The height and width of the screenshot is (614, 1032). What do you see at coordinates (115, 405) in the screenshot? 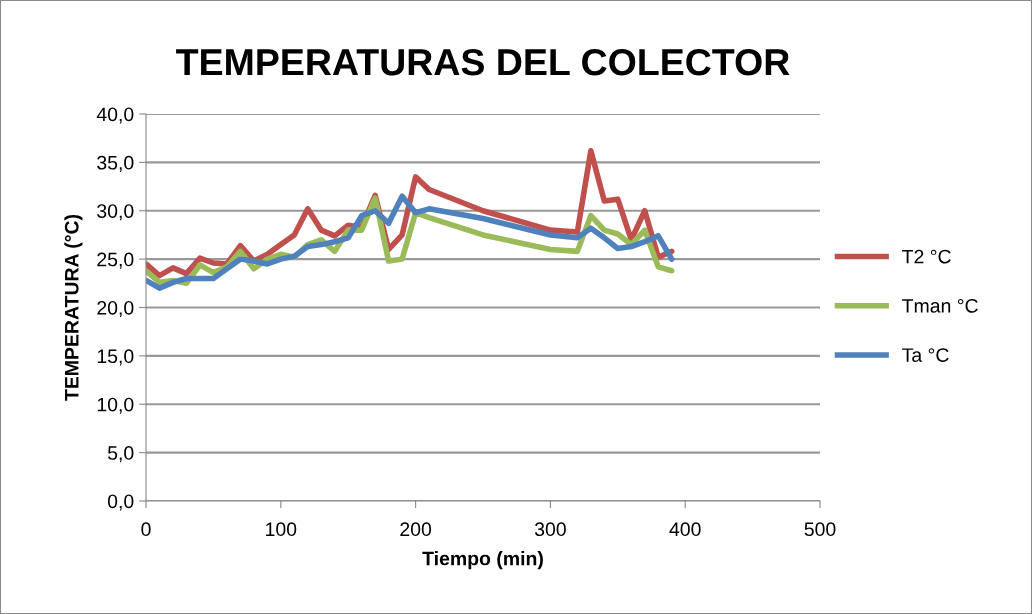
I see `y-tick-label: 10,0` at bounding box center [115, 405].